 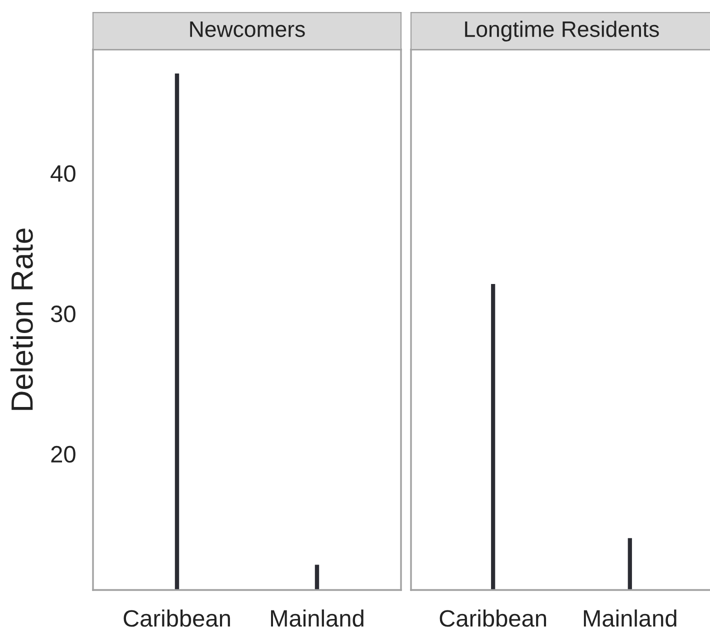 I want to click on y-tick-label: 40, so click(x=63, y=173).